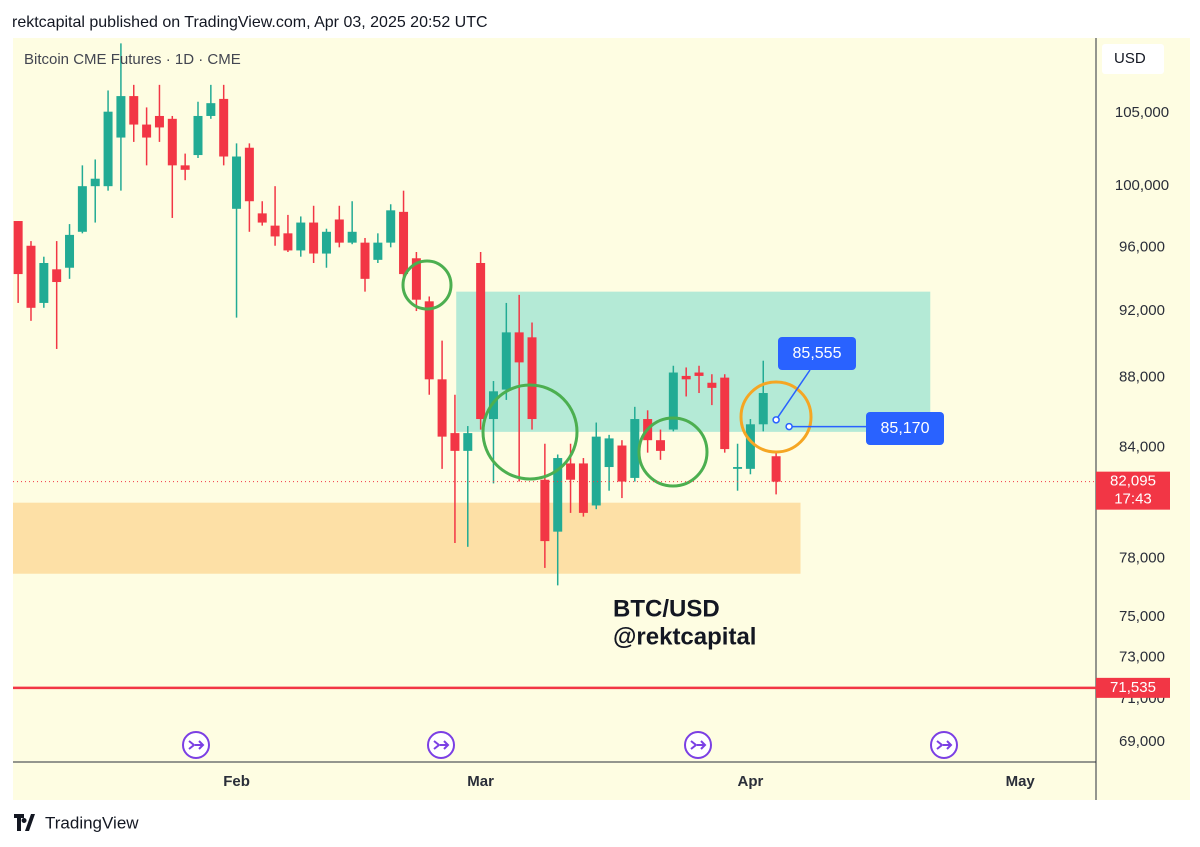  I want to click on x-tick-label: Apr, so click(750, 781).